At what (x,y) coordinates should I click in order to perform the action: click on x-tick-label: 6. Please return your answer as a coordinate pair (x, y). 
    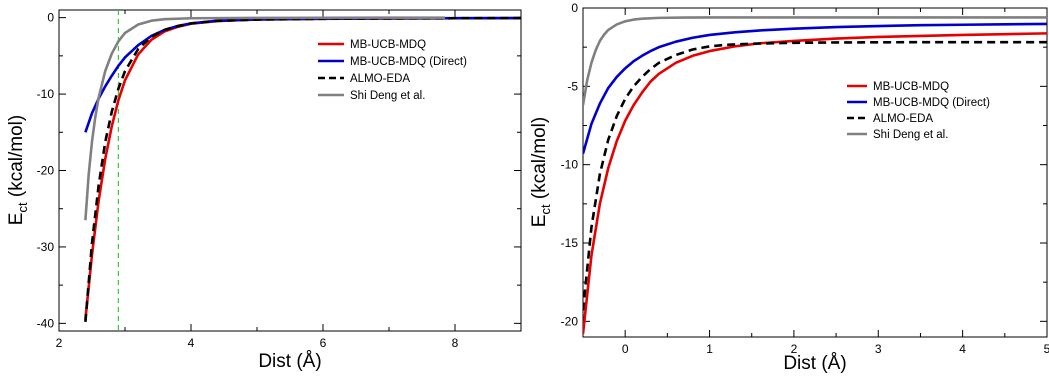
    Looking at the image, I should click on (323, 343).